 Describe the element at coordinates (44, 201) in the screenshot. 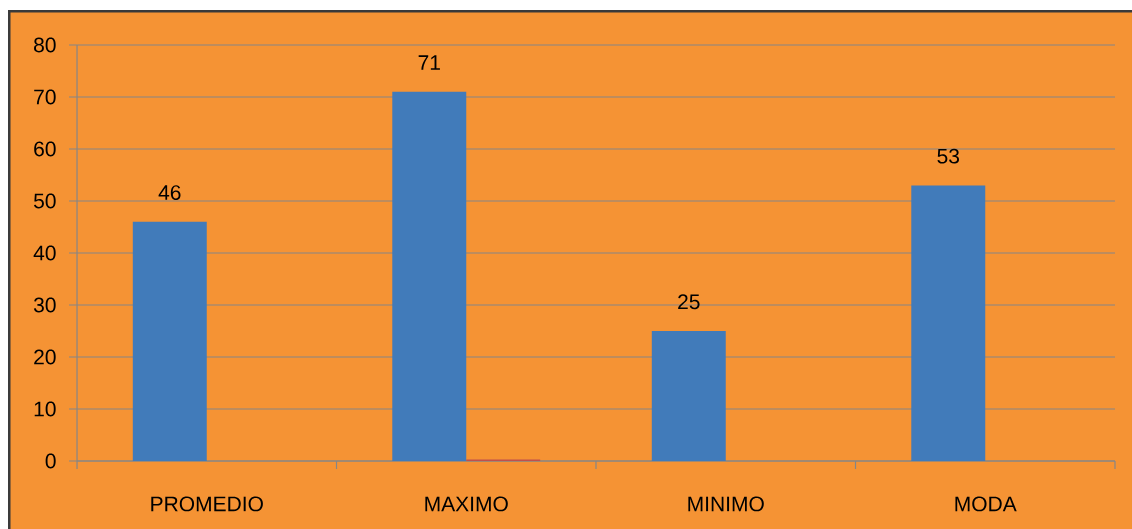

I see `y-tick-label: 50` at that location.